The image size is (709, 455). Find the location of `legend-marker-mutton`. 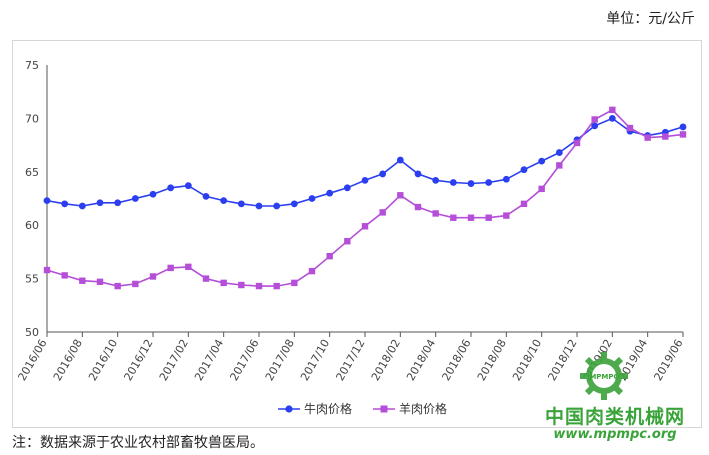

legend-marker-mutton is located at coordinates (384, 409).